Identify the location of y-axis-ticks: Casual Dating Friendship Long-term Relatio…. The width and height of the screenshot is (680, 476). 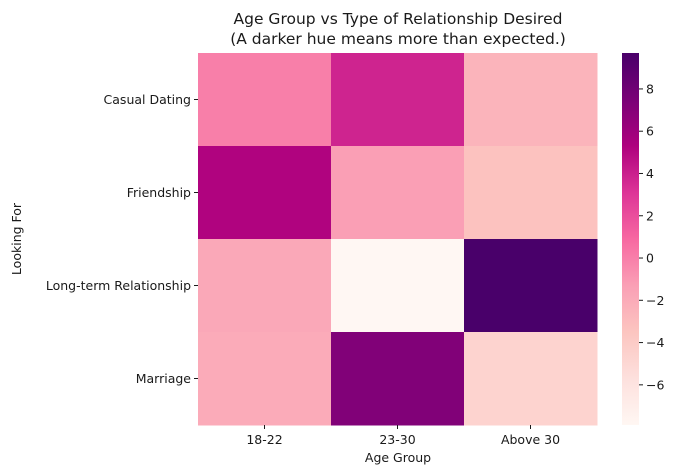
(122, 239).